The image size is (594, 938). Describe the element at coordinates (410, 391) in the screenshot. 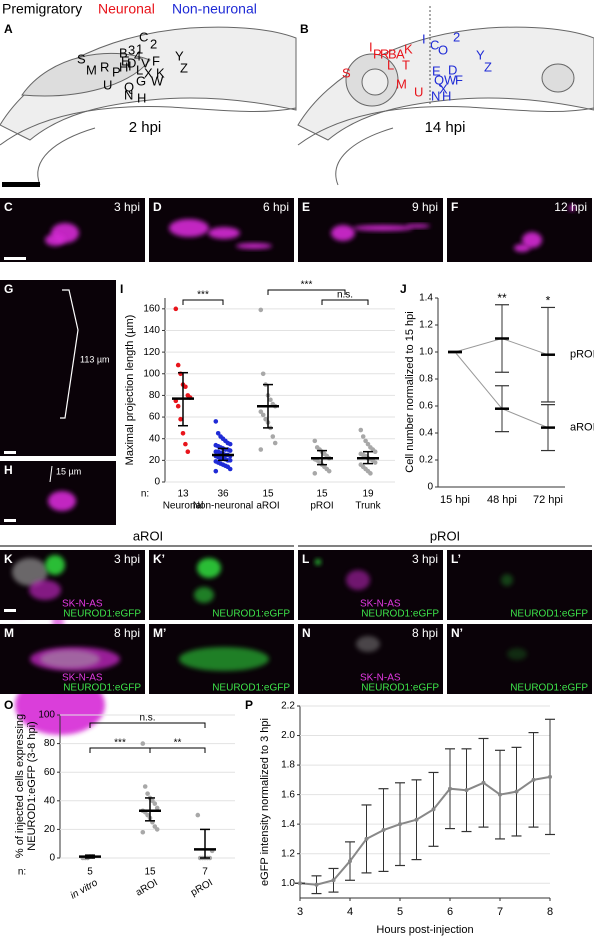

I see `y-axis-label: Cell number normalized to 15 hpi` at that location.